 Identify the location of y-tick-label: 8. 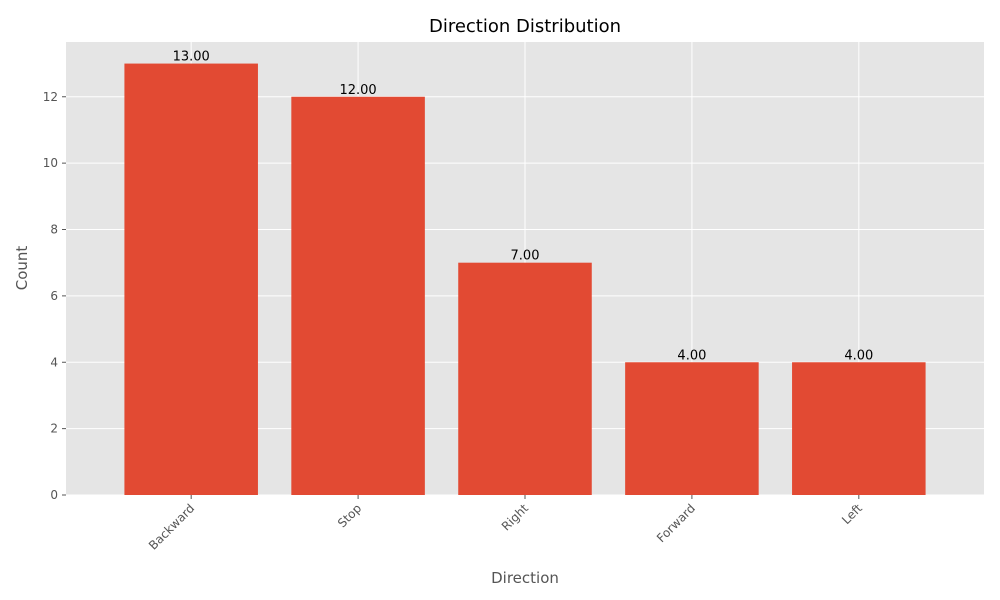
(54, 230).